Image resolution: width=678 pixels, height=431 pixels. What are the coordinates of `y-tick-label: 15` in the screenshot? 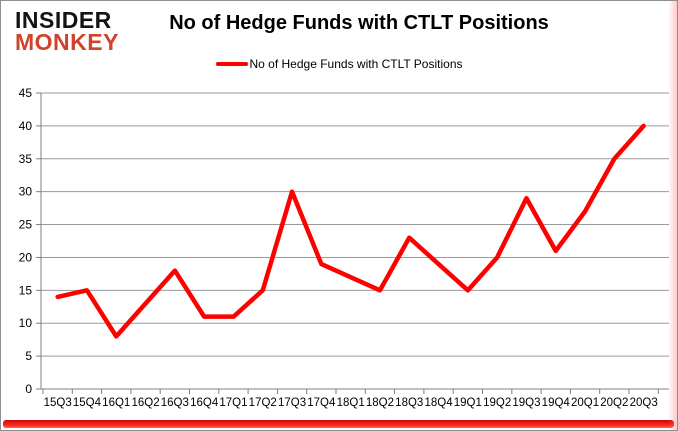 It's located at (26, 290).